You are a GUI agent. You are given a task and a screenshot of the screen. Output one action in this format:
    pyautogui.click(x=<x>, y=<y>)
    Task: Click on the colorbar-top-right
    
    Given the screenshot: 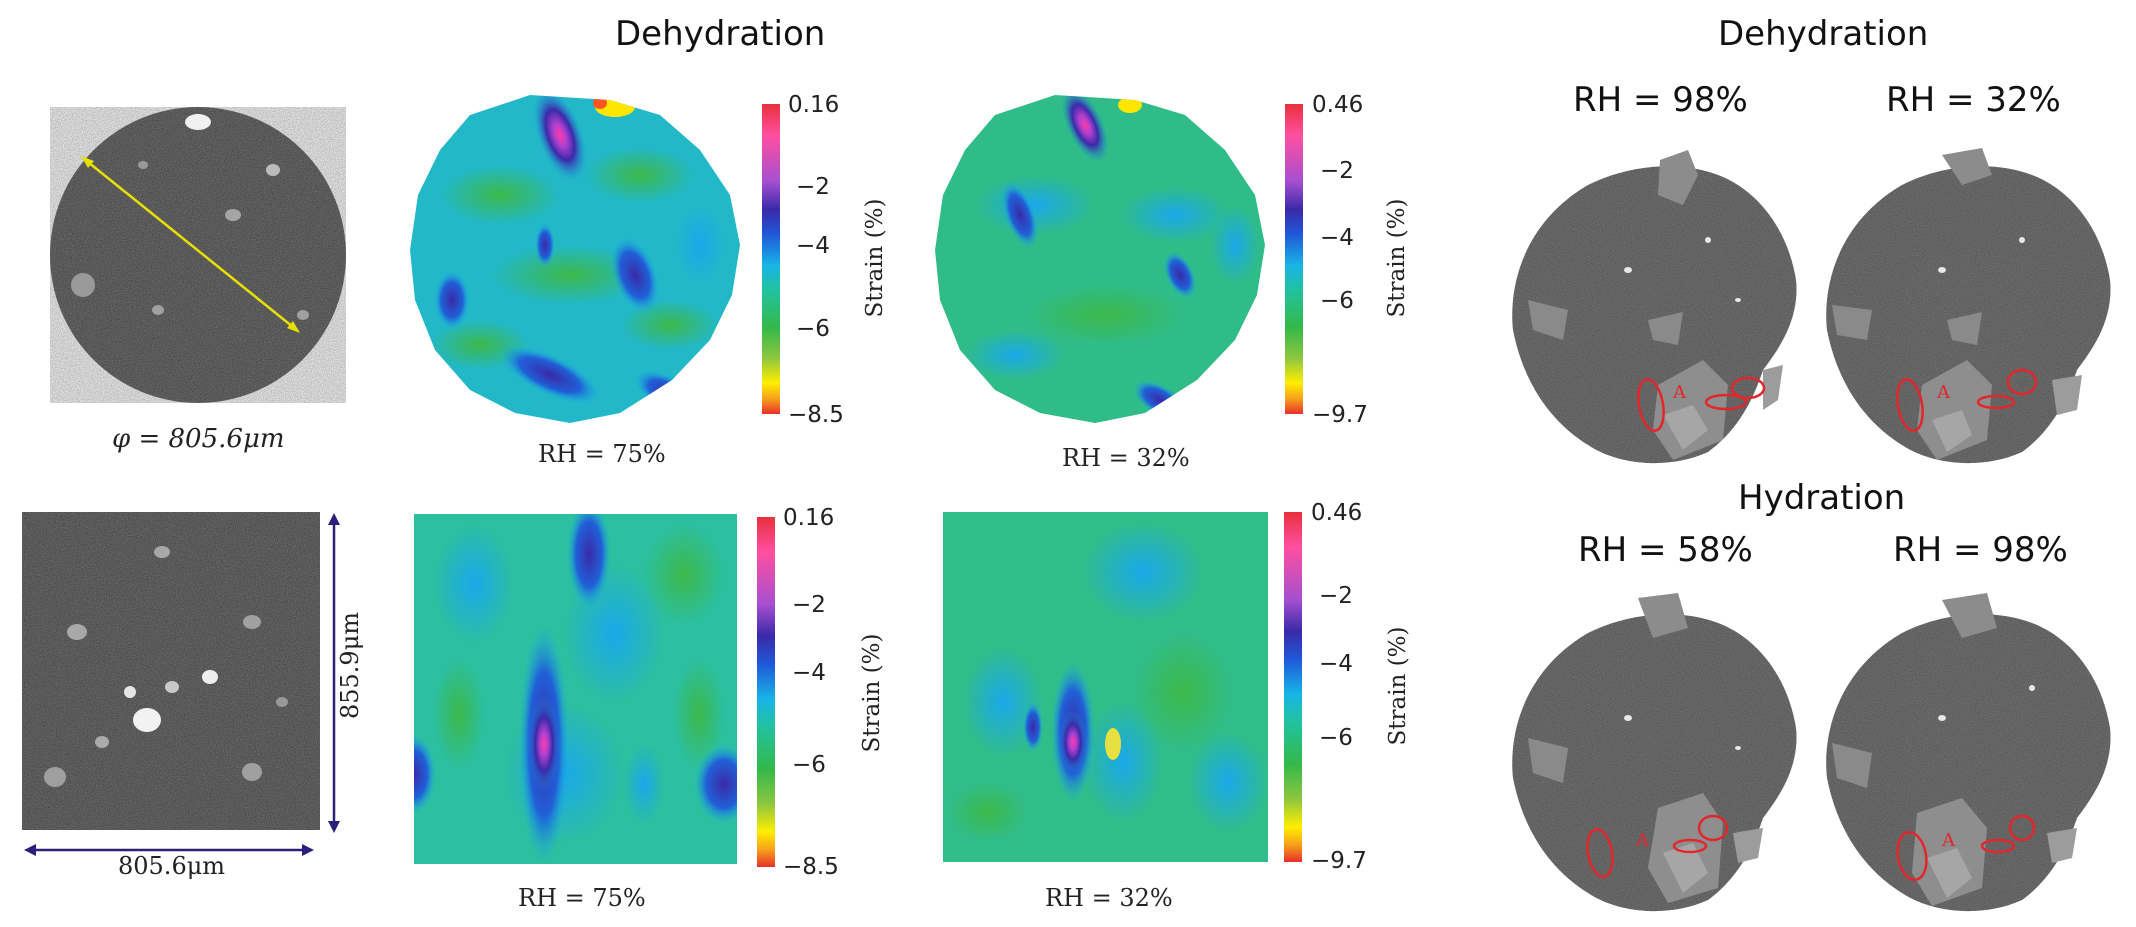 What is the action you would take?
    pyautogui.click(x=1294, y=259)
    